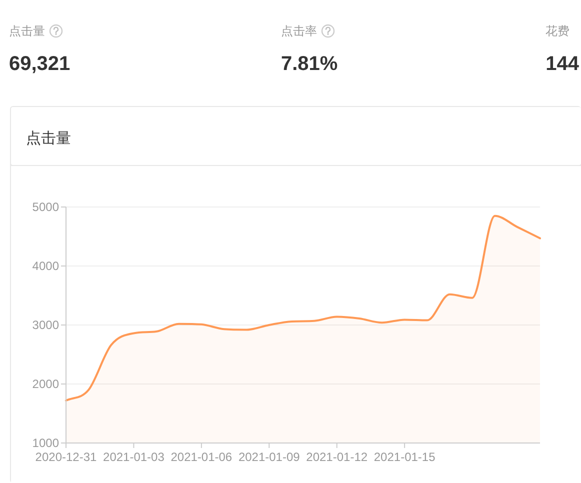 The height and width of the screenshot is (483, 581). What do you see at coordinates (46, 384) in the screenshot?
I see `y-tick-label: 2000` at bounding box center [46, 384].